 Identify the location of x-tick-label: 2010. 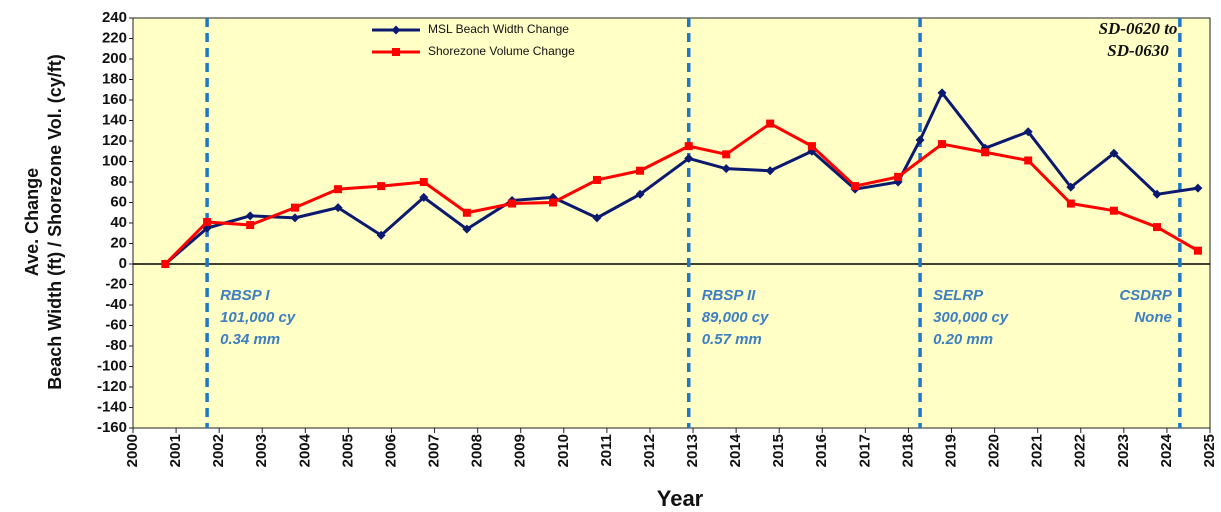
(563, 450).